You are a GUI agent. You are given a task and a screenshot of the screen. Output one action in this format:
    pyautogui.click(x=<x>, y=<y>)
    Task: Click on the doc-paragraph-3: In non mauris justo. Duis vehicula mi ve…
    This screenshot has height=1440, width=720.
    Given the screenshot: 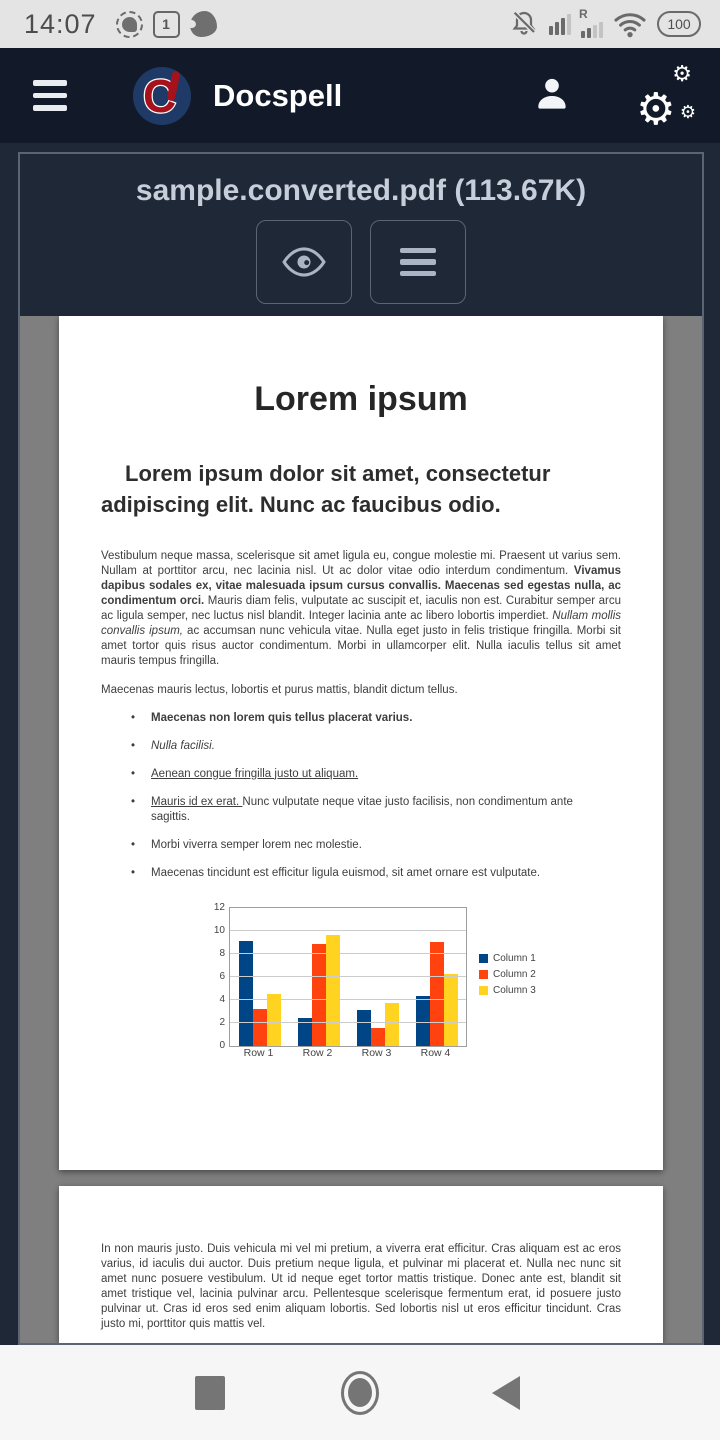 What is the action you would take?
    pyautogui.click(x=361, y=1286)
    